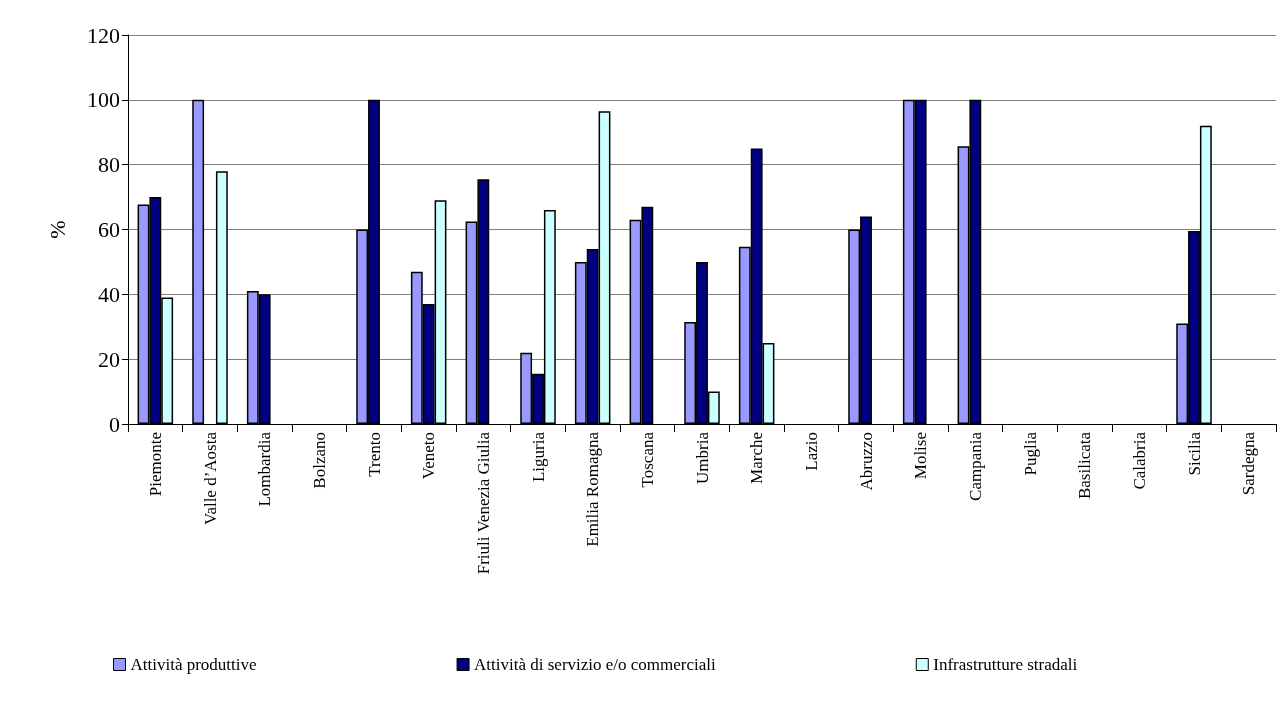 The width and height of the screenshot is (1287, 706). What do you see at coordinates (757, 458) in the screenshot?
I see `x-tick-label: Marche` at bounding box center [757, 458].